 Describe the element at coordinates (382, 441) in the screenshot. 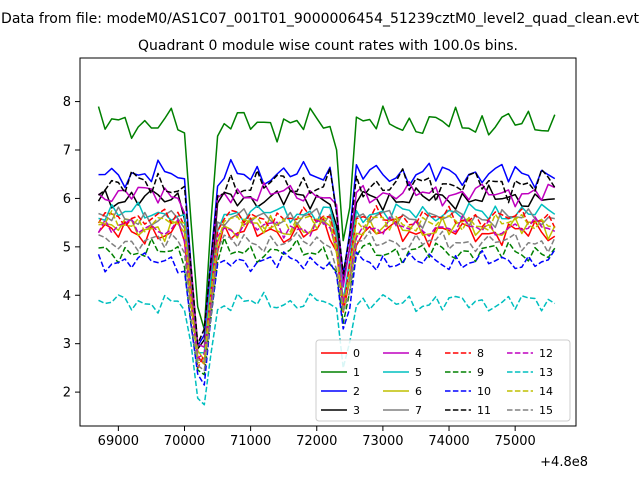

I see `x-tick-label: 73000` at that location.